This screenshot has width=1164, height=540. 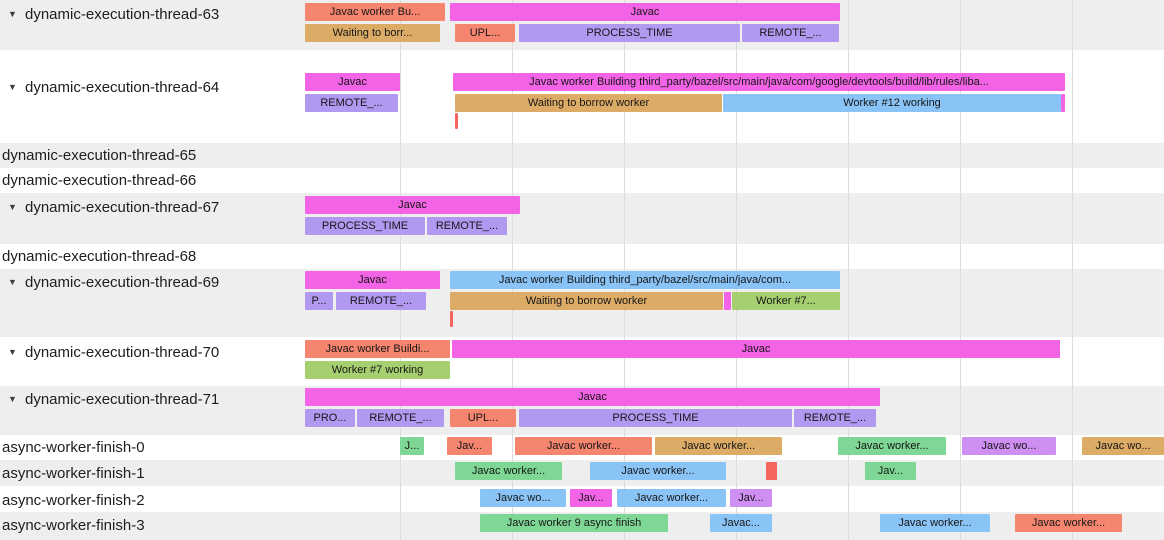 I want to click on track-label: async-worker-finish-2, so click(x=73, y=500).